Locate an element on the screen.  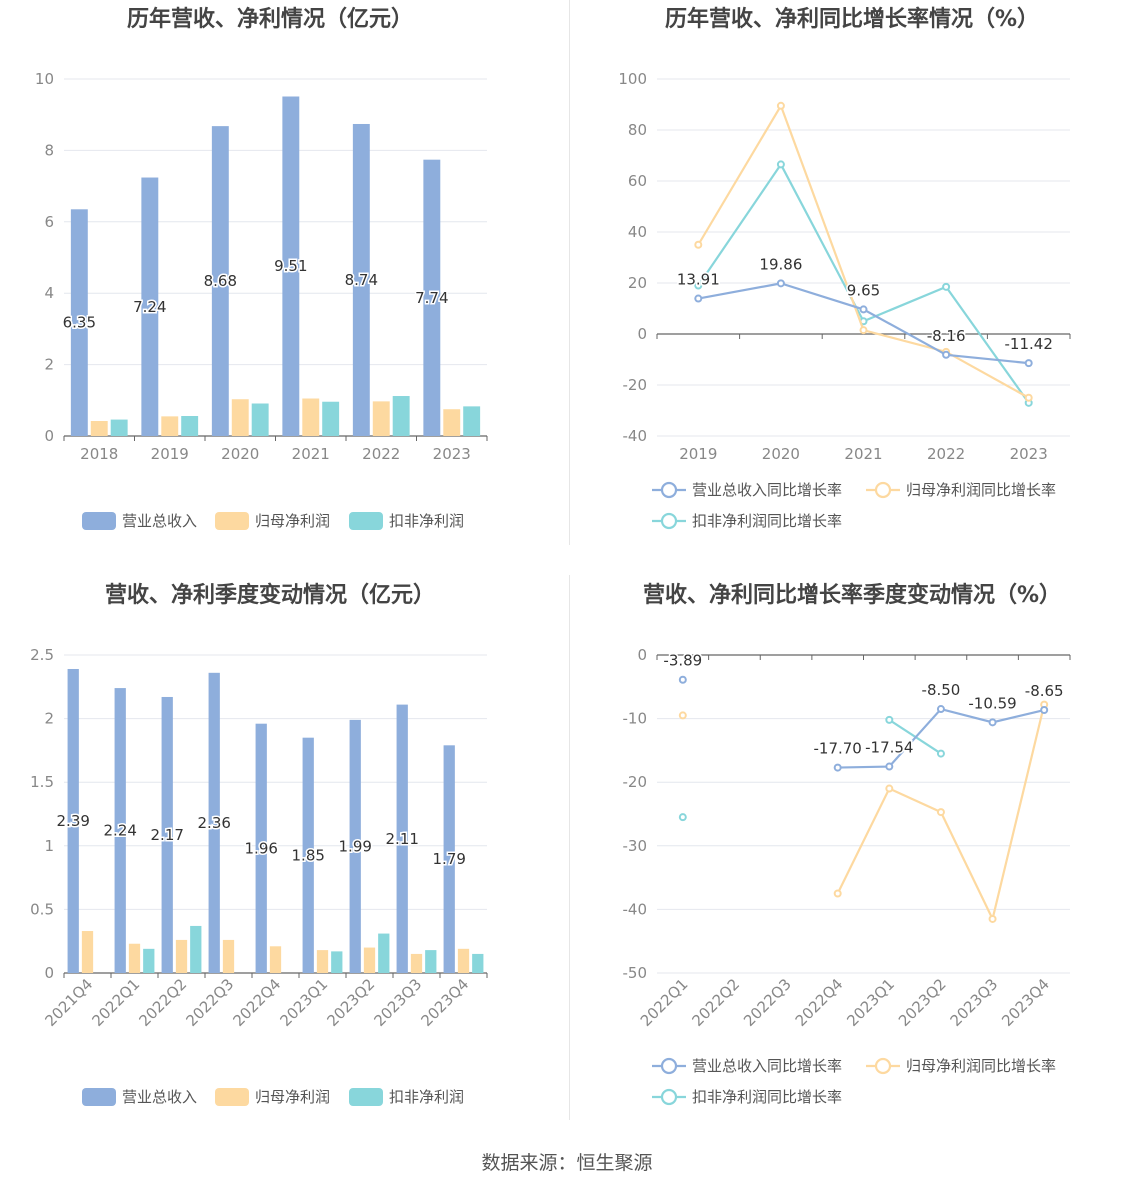
legend-label: 扣非净利润同比增长率 is located at coordinates (767, 1097).